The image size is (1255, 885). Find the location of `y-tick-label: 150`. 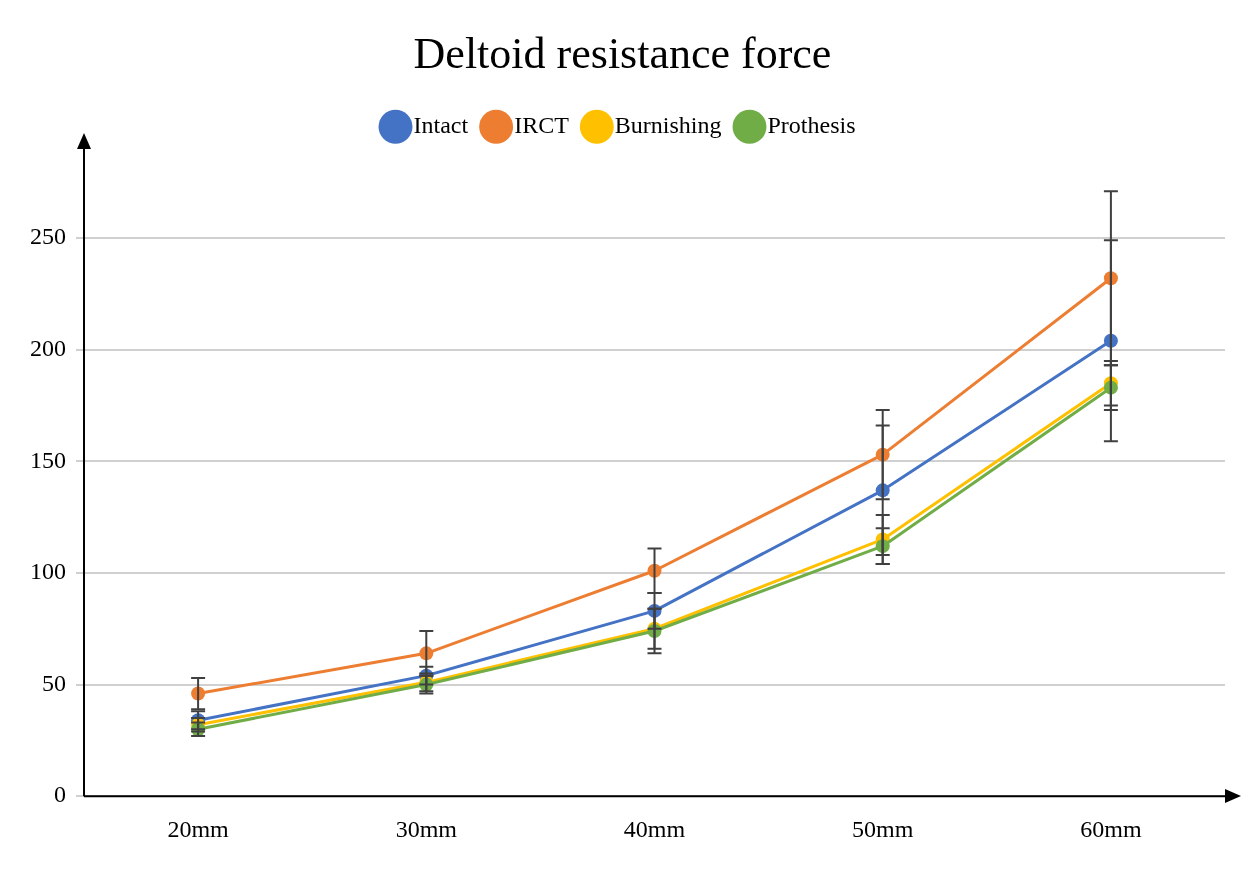

y-tick-label: 150 is located at coordinates (48, 459).